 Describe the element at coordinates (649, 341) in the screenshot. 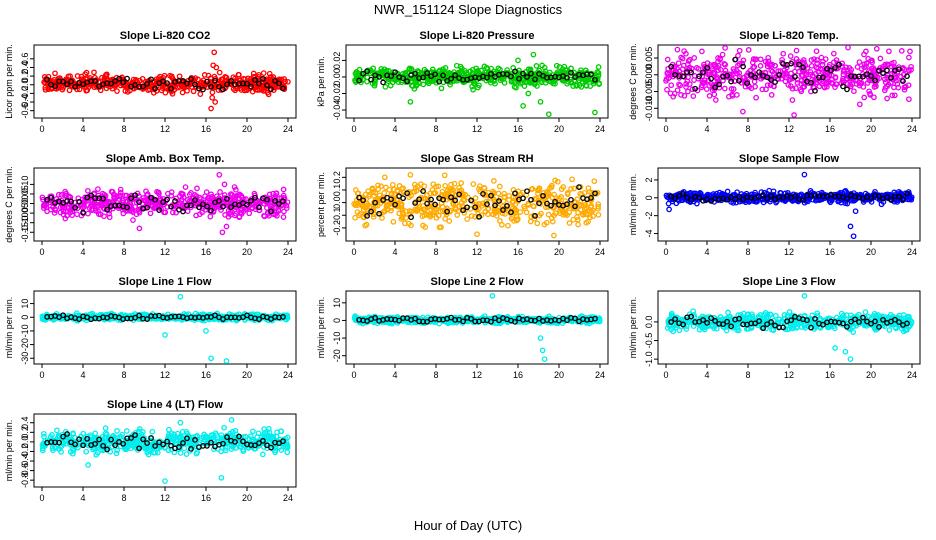

I see `y-tick-label: -0.5` at that location.